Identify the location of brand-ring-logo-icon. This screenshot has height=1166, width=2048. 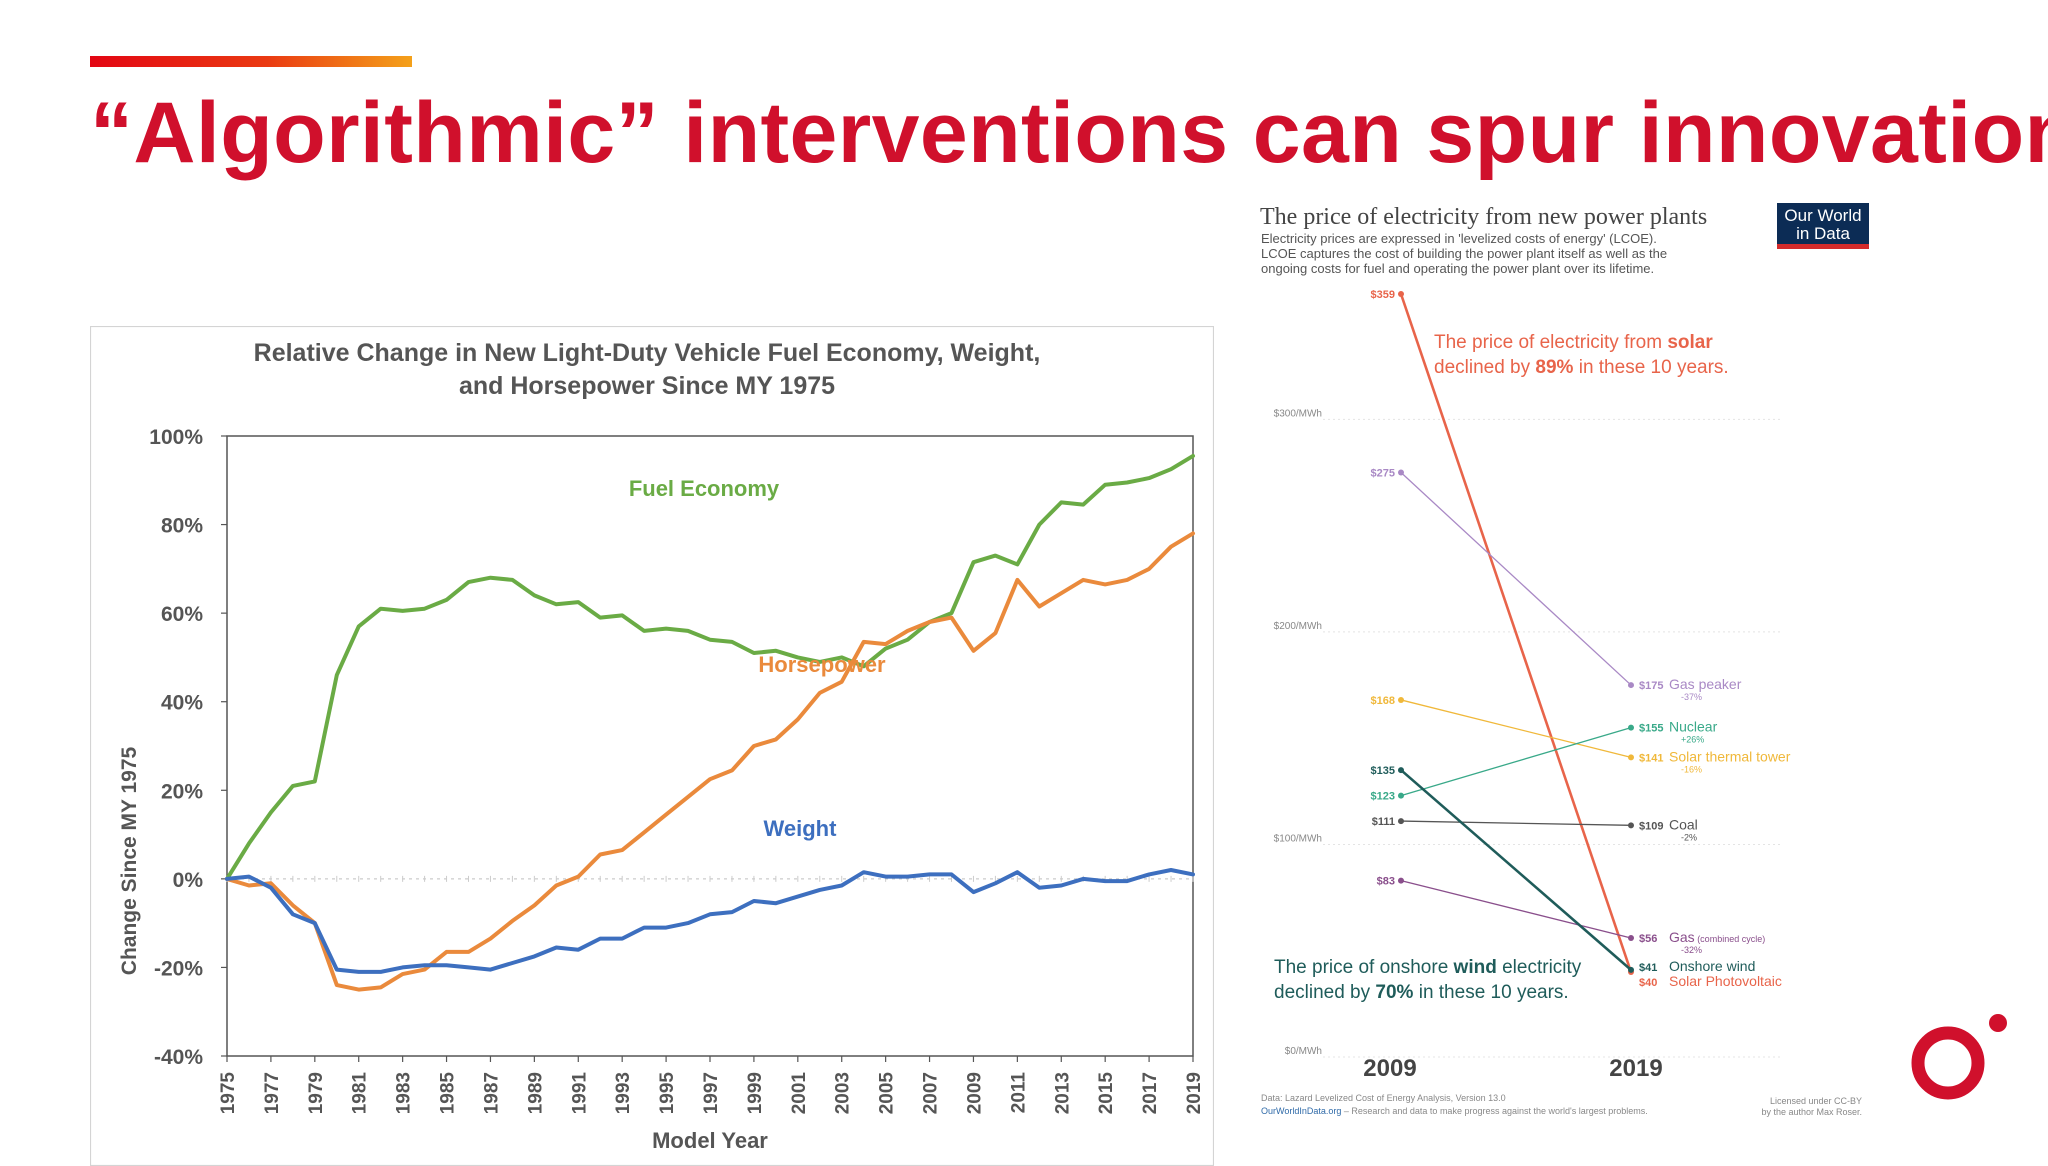
(1959, 1057).